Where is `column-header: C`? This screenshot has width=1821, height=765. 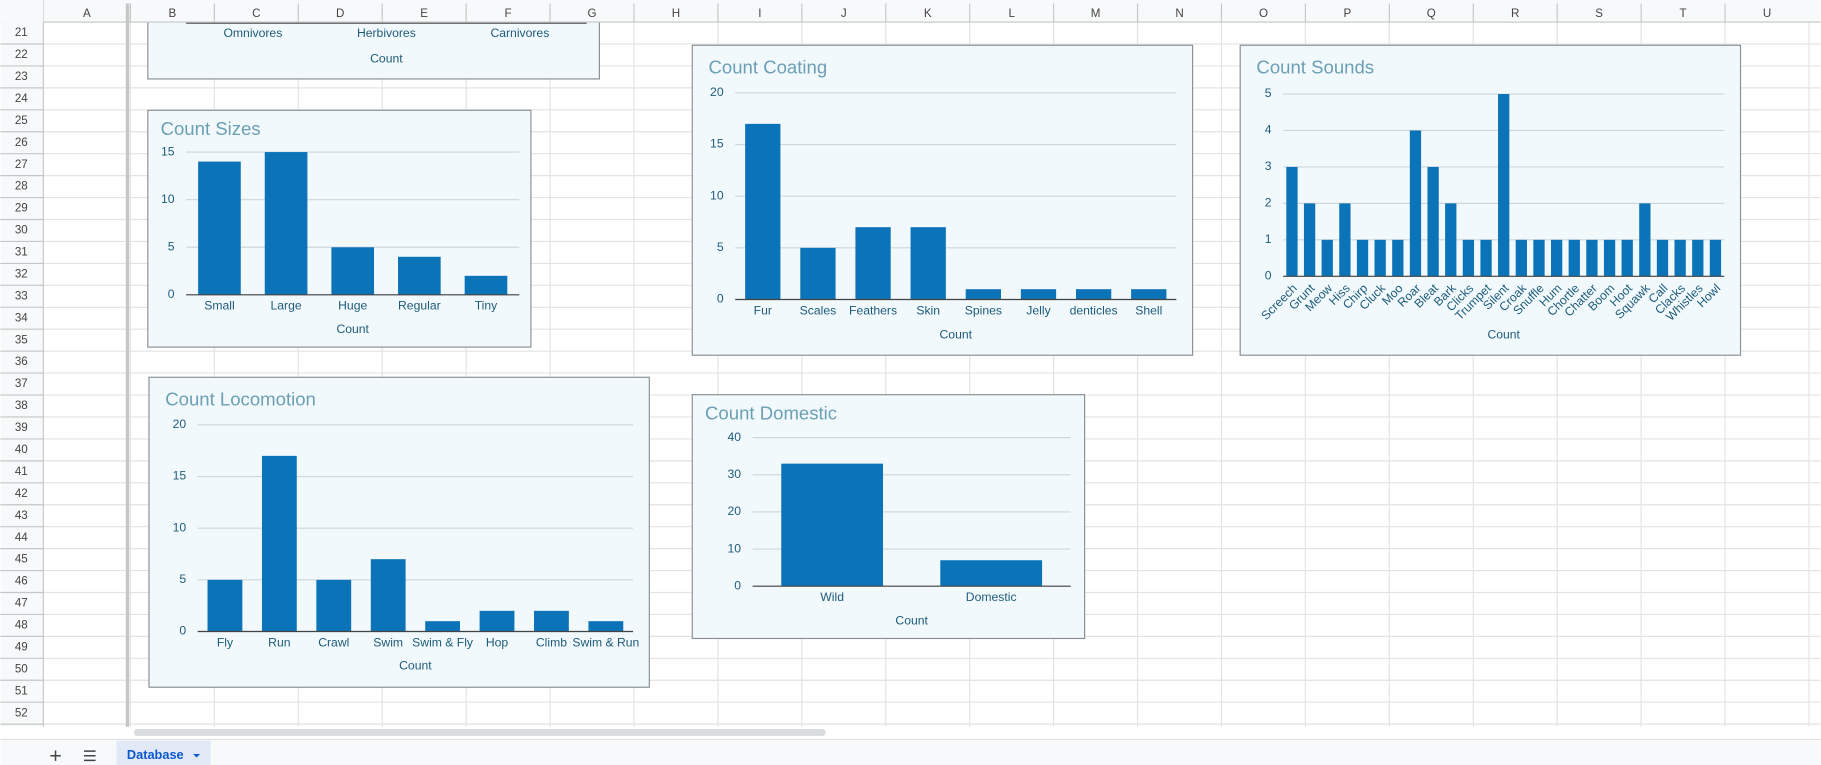 column-header: C is located at coordinates (256, 13).